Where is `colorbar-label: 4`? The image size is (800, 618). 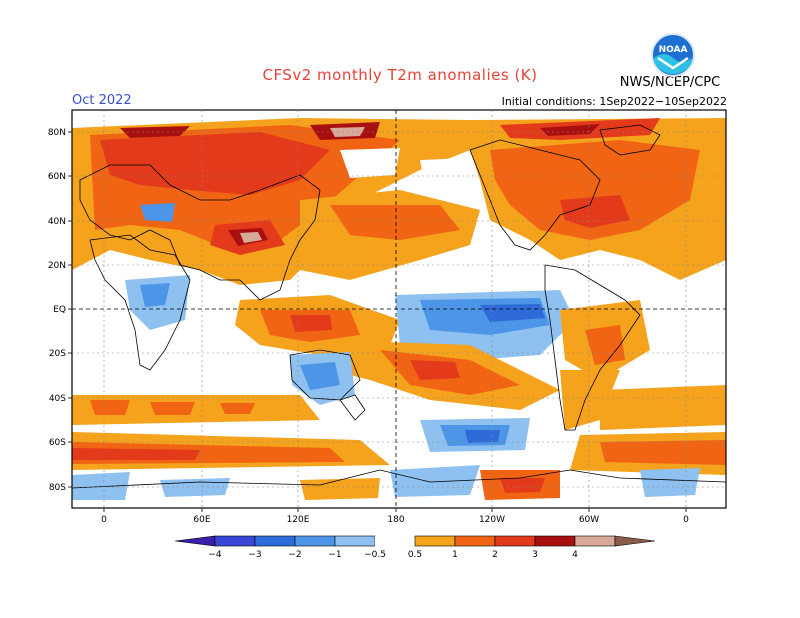
colorbar-label: 4 is located at coordinates (575, 555).